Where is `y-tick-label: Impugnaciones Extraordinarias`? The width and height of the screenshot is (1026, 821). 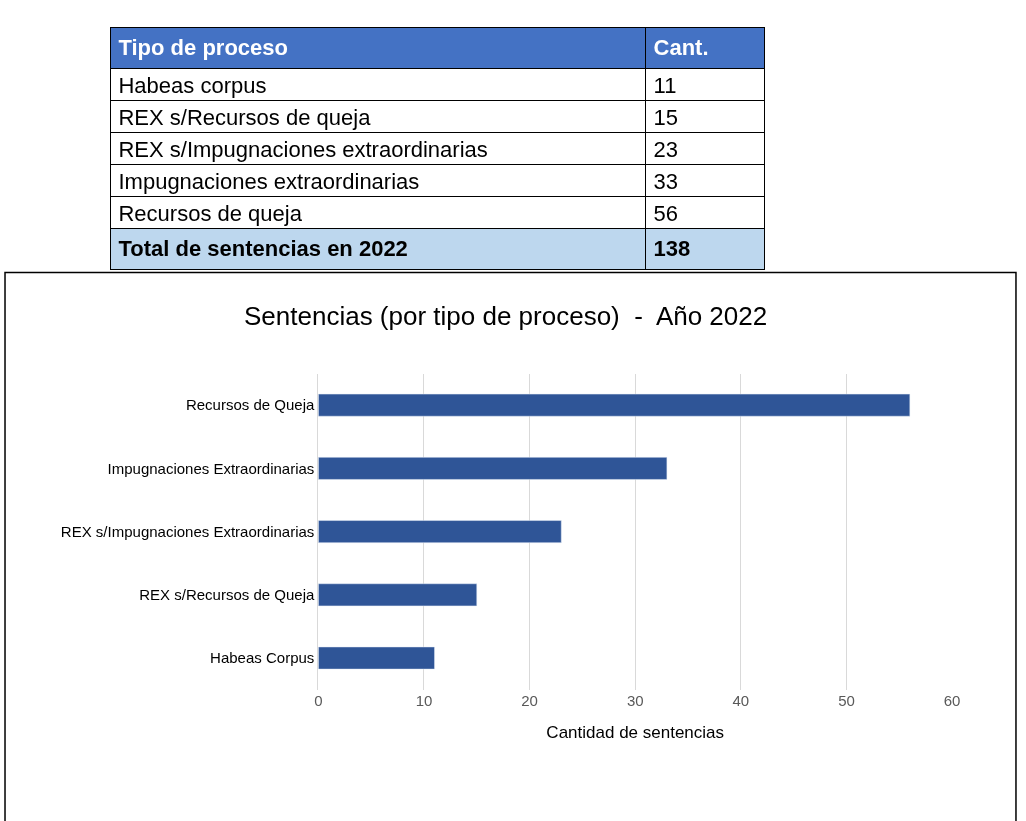 y-tick-label: Impugnaciones Extraordinarias is located at coordinates (211, 468).